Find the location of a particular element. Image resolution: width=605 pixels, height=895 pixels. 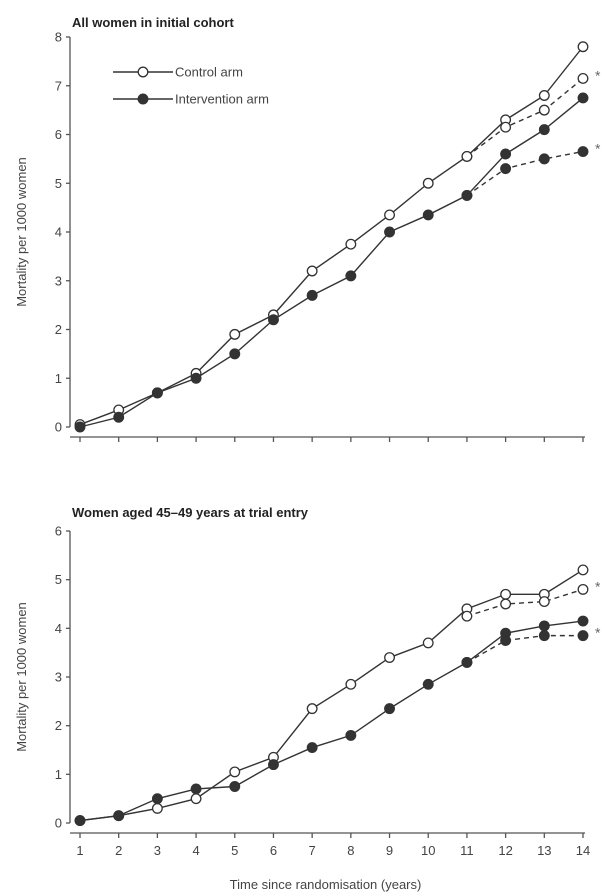

x-tick-label: 9 is located at coordinates (389, 850).